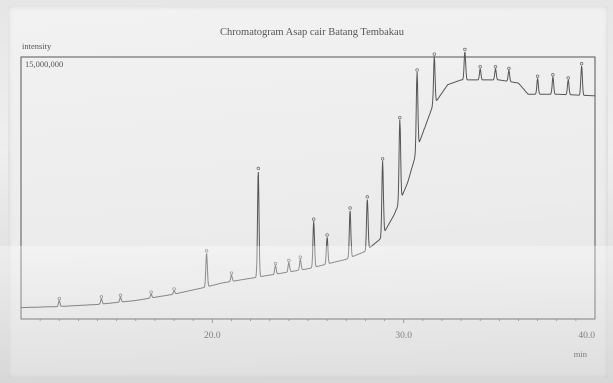  What do you see at coordinates (586, 336) in the screenshot?
I see `x-tick-label: 40.0` at bounding box center [586, 336].